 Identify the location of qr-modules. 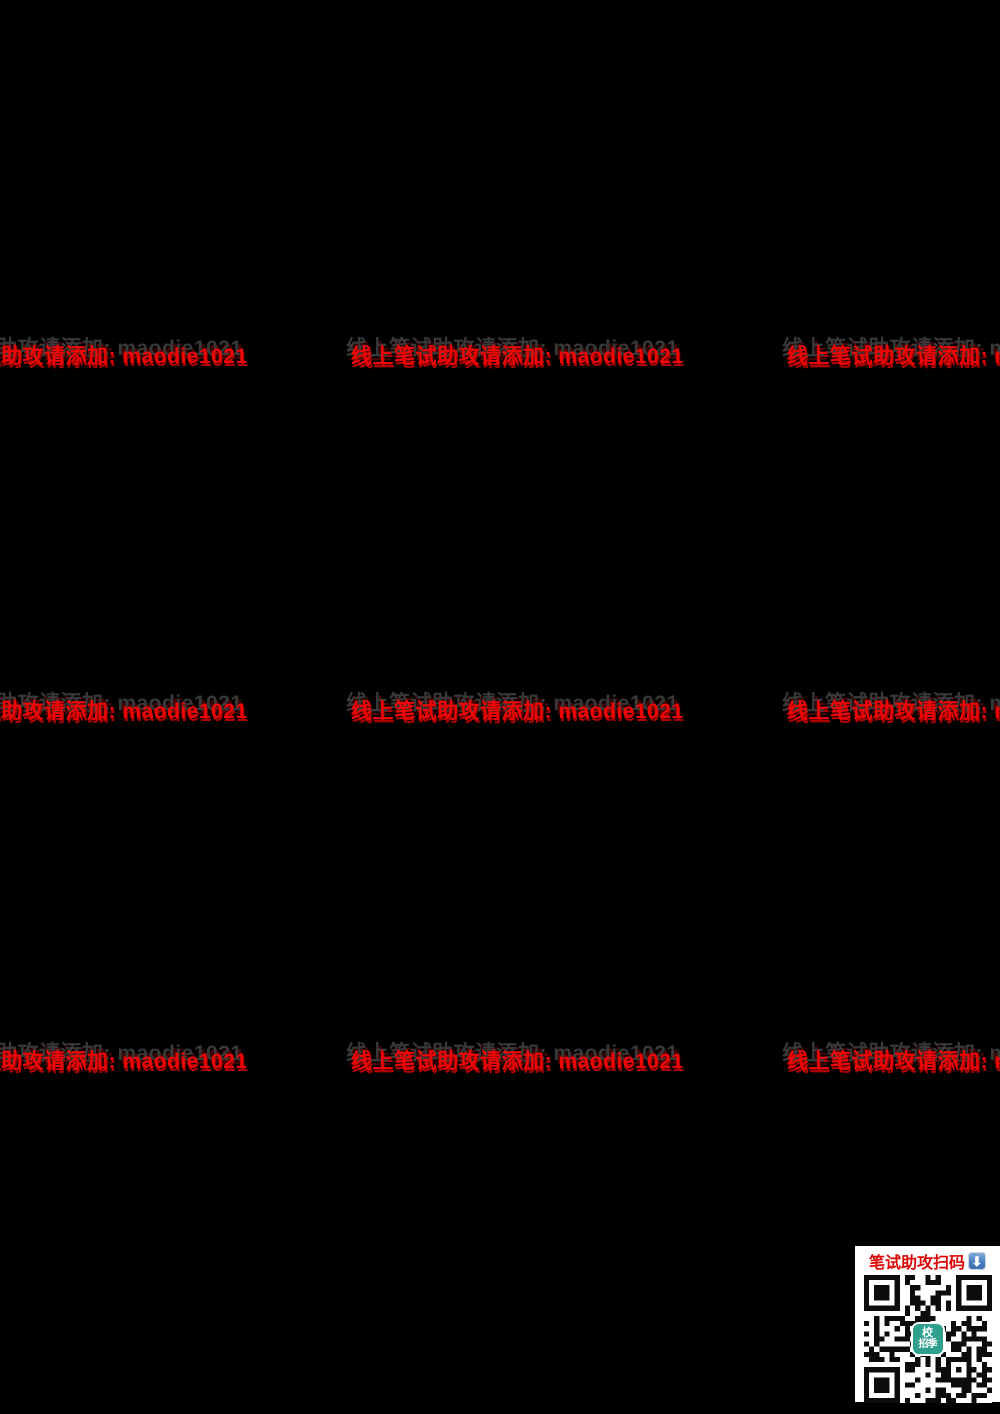
(927, 1339).